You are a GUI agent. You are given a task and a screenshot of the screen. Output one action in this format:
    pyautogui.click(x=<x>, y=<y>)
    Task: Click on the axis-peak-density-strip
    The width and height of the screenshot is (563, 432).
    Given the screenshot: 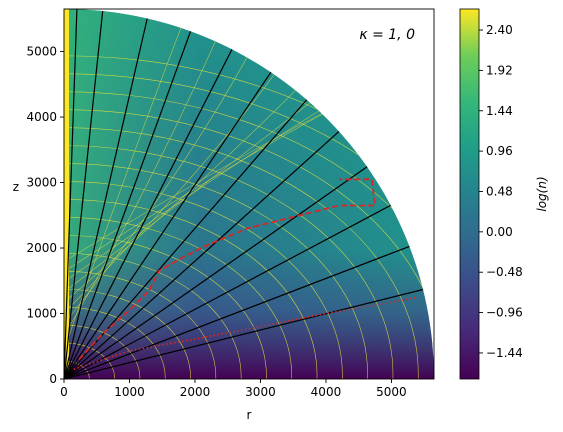 What is the action you would take?
    pyautogui.click(x=66, y=194)
    